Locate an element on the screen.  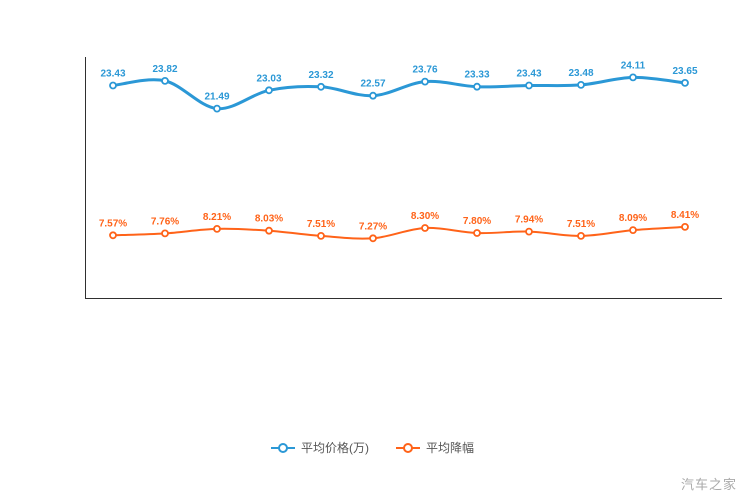
svg-text: 23.32 is located at coordinates (320, 75).